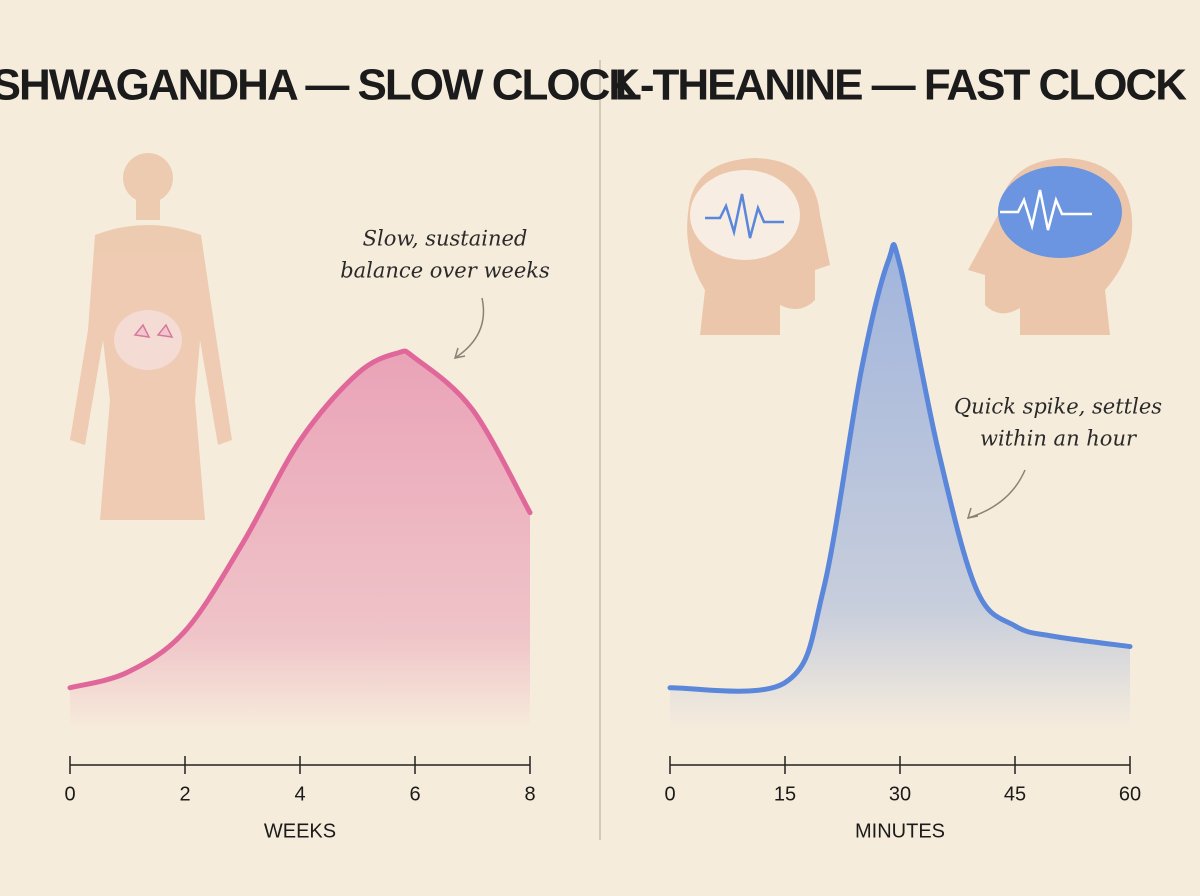 This screenshot has height=896, width=1200. I want to click on annotation: balance over weeks, so click(445, 271).